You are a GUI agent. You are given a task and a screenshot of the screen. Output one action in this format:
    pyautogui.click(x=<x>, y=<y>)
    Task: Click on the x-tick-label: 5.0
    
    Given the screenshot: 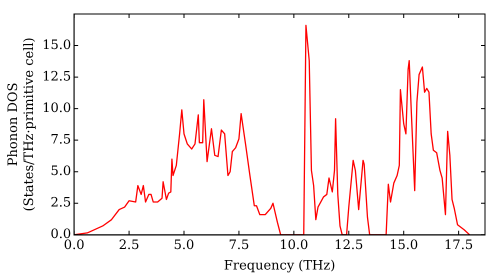 What is the action you would take?
    pyautogui.click(x=184, y=245)
    